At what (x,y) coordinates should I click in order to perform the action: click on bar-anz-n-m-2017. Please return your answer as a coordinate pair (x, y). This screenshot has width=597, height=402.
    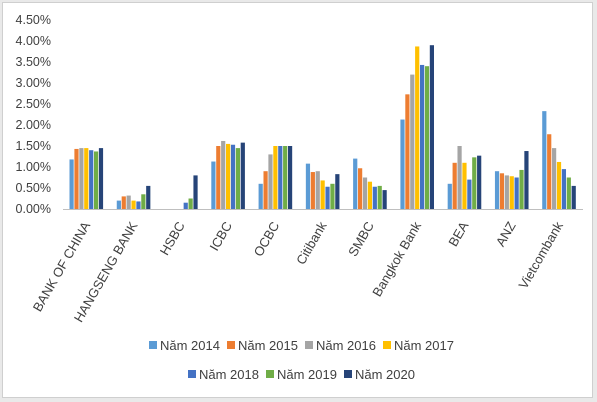
    Looking at the image, I should click on (511, 192).